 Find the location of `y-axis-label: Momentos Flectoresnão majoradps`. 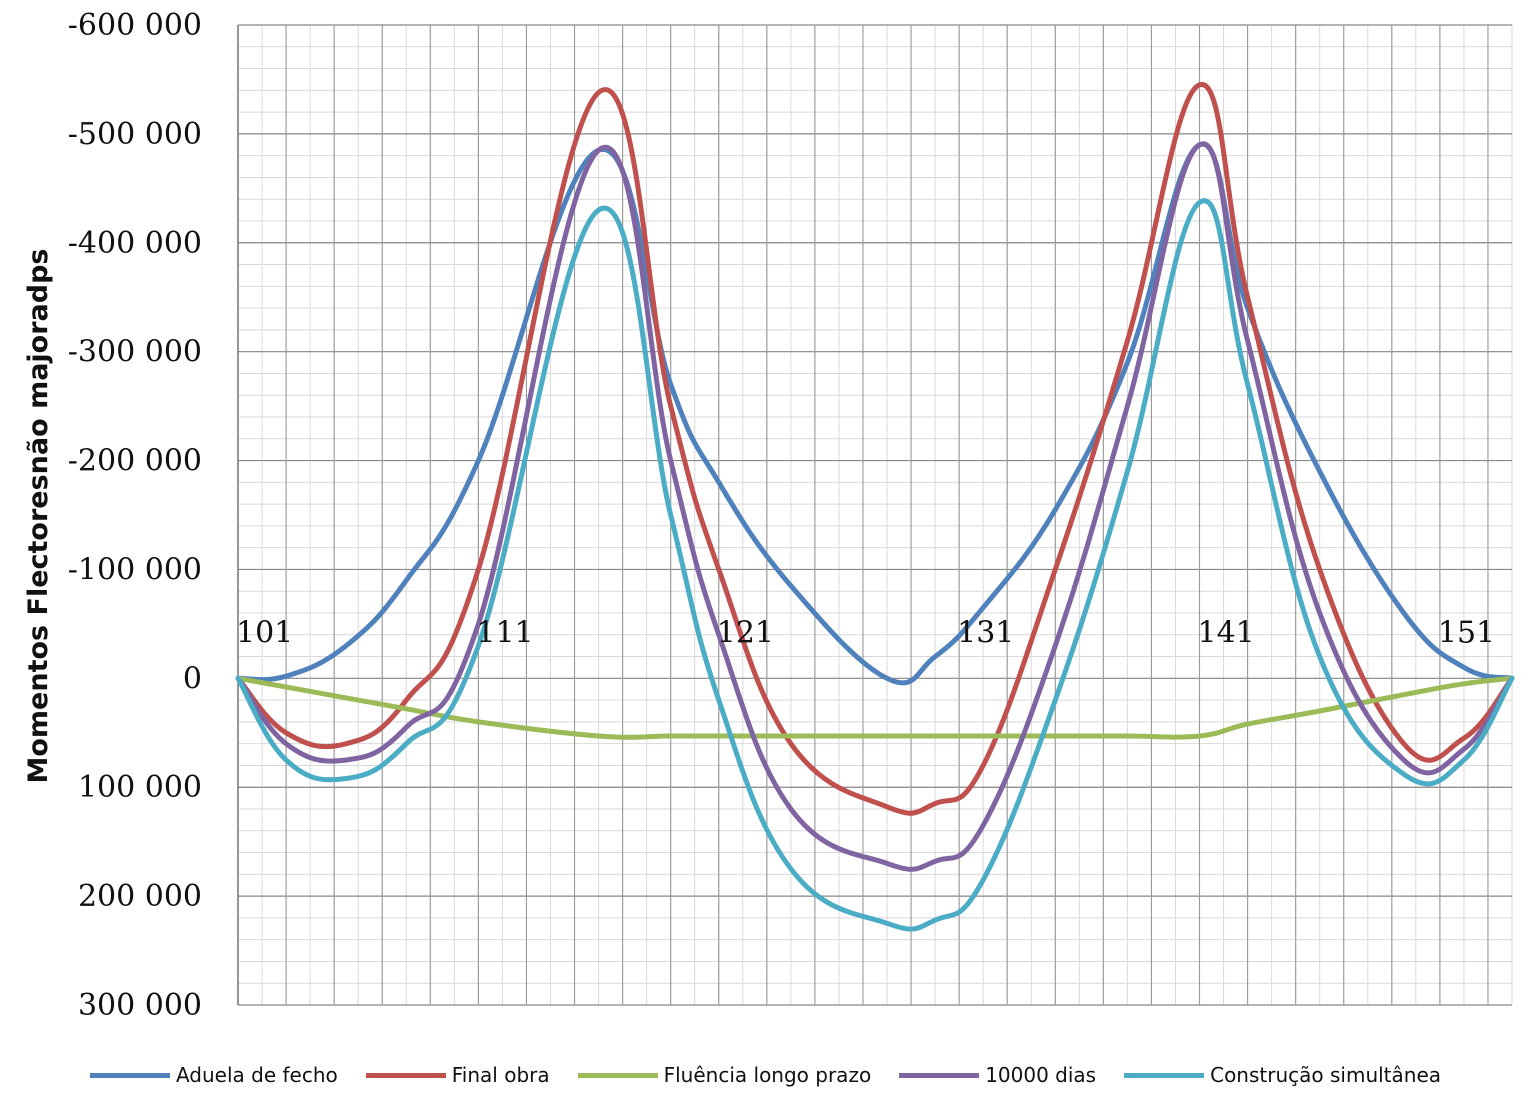

y-axis-label: Momentos Flectoresnão majoradps is located at coordinates (38, 516).